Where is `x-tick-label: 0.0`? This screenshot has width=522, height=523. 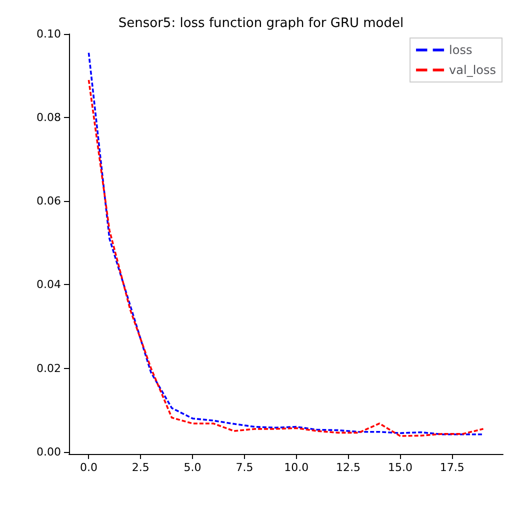
x-tick-label: 0.0 is located at coordinates (89, 467).